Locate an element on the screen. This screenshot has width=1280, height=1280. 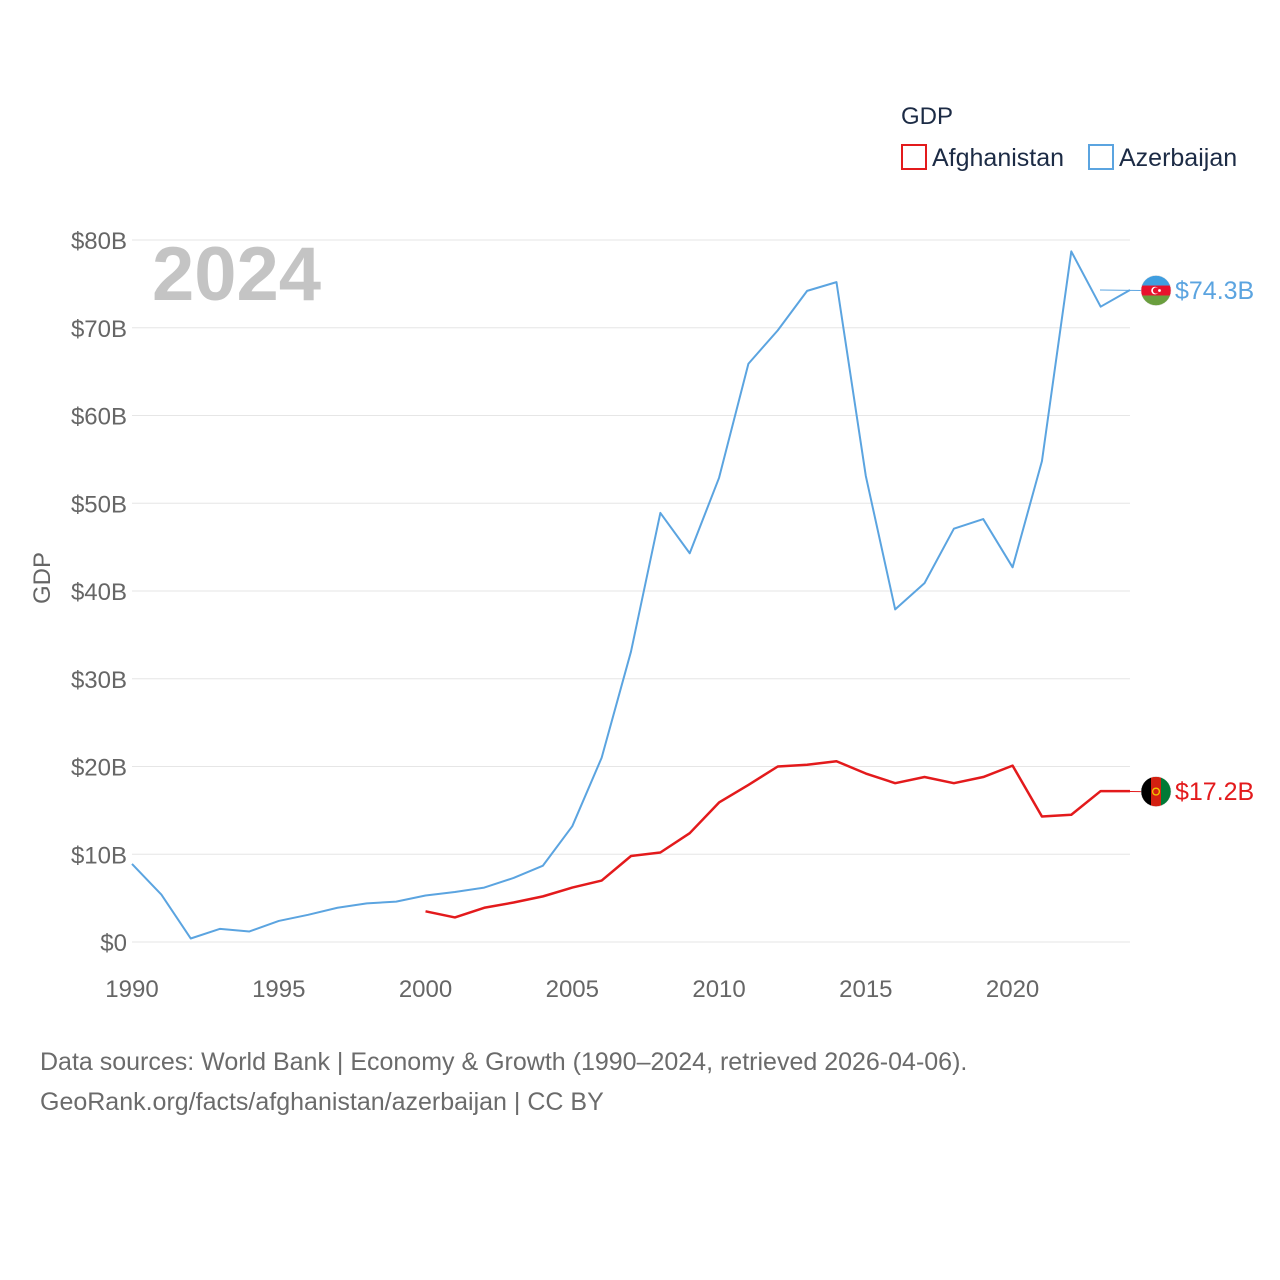
y-axis-label: GDP is located at coordinates (42, 578).